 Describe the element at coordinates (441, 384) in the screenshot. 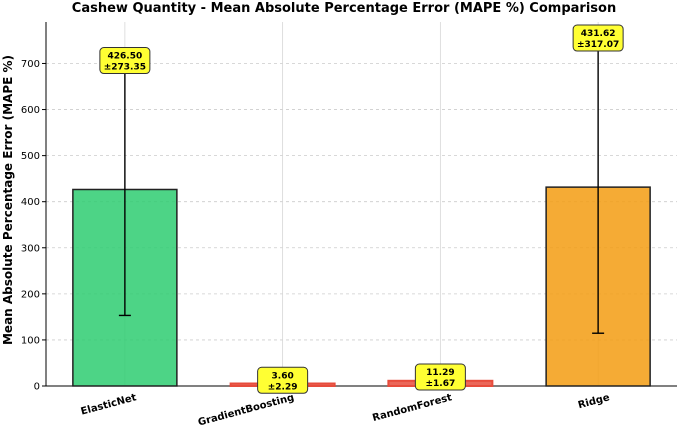

I see `error-label: ±1.67` at that location.